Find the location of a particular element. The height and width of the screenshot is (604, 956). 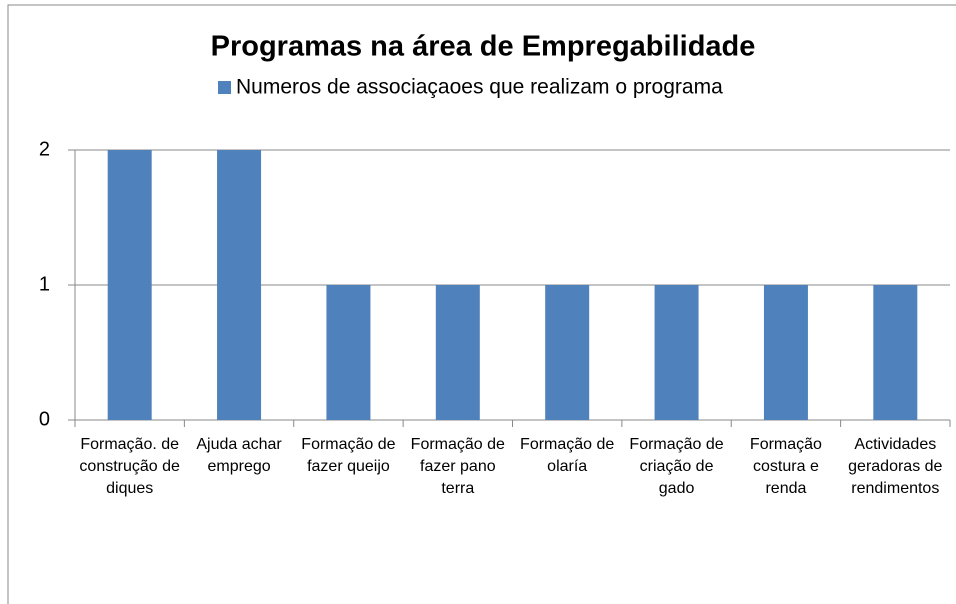

y-tick-label: 1 is located at coordinates (44, 284).